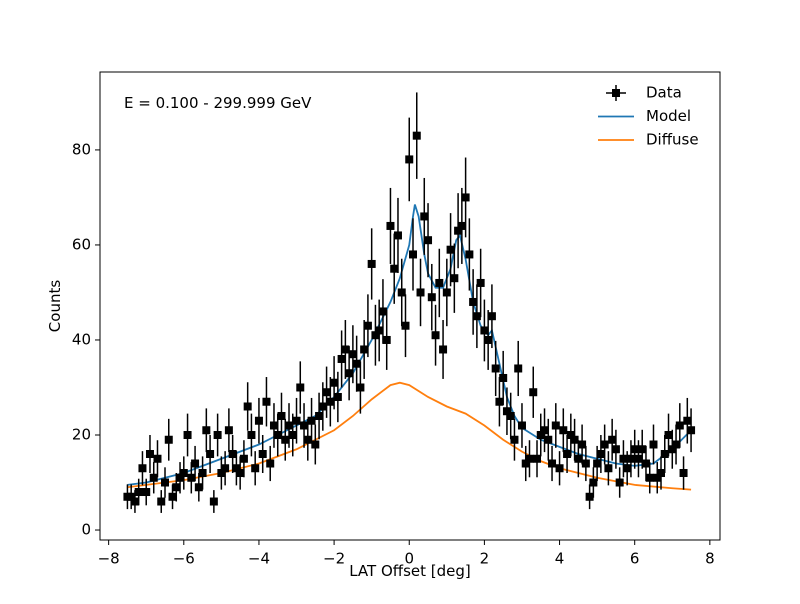  Describe the element at coordinates (664, 93) in the screenshot. I see `legend-label: Data` at that location.